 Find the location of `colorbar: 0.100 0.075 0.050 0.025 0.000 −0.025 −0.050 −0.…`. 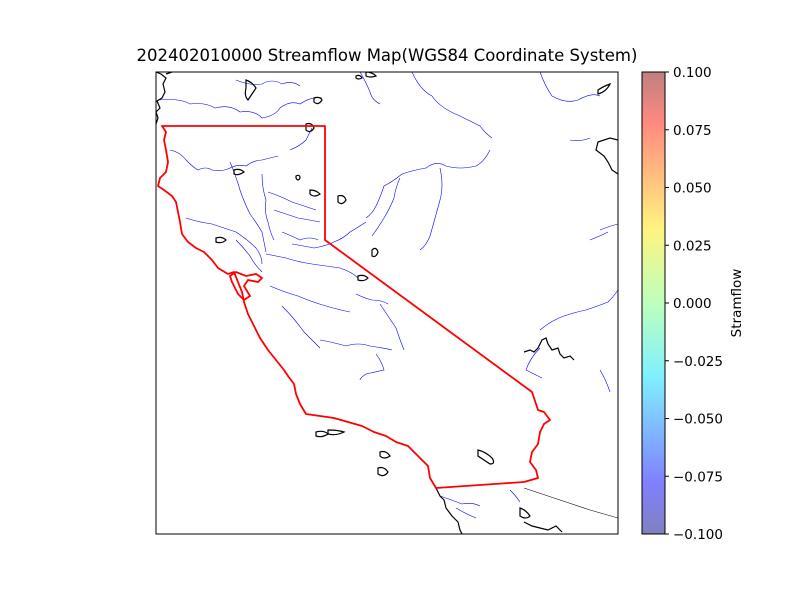

colorbar: 0.100 0.075 0.050 0.025 0.000 −0.025 −0.050 −0.… is located at coordinates (693, 304).